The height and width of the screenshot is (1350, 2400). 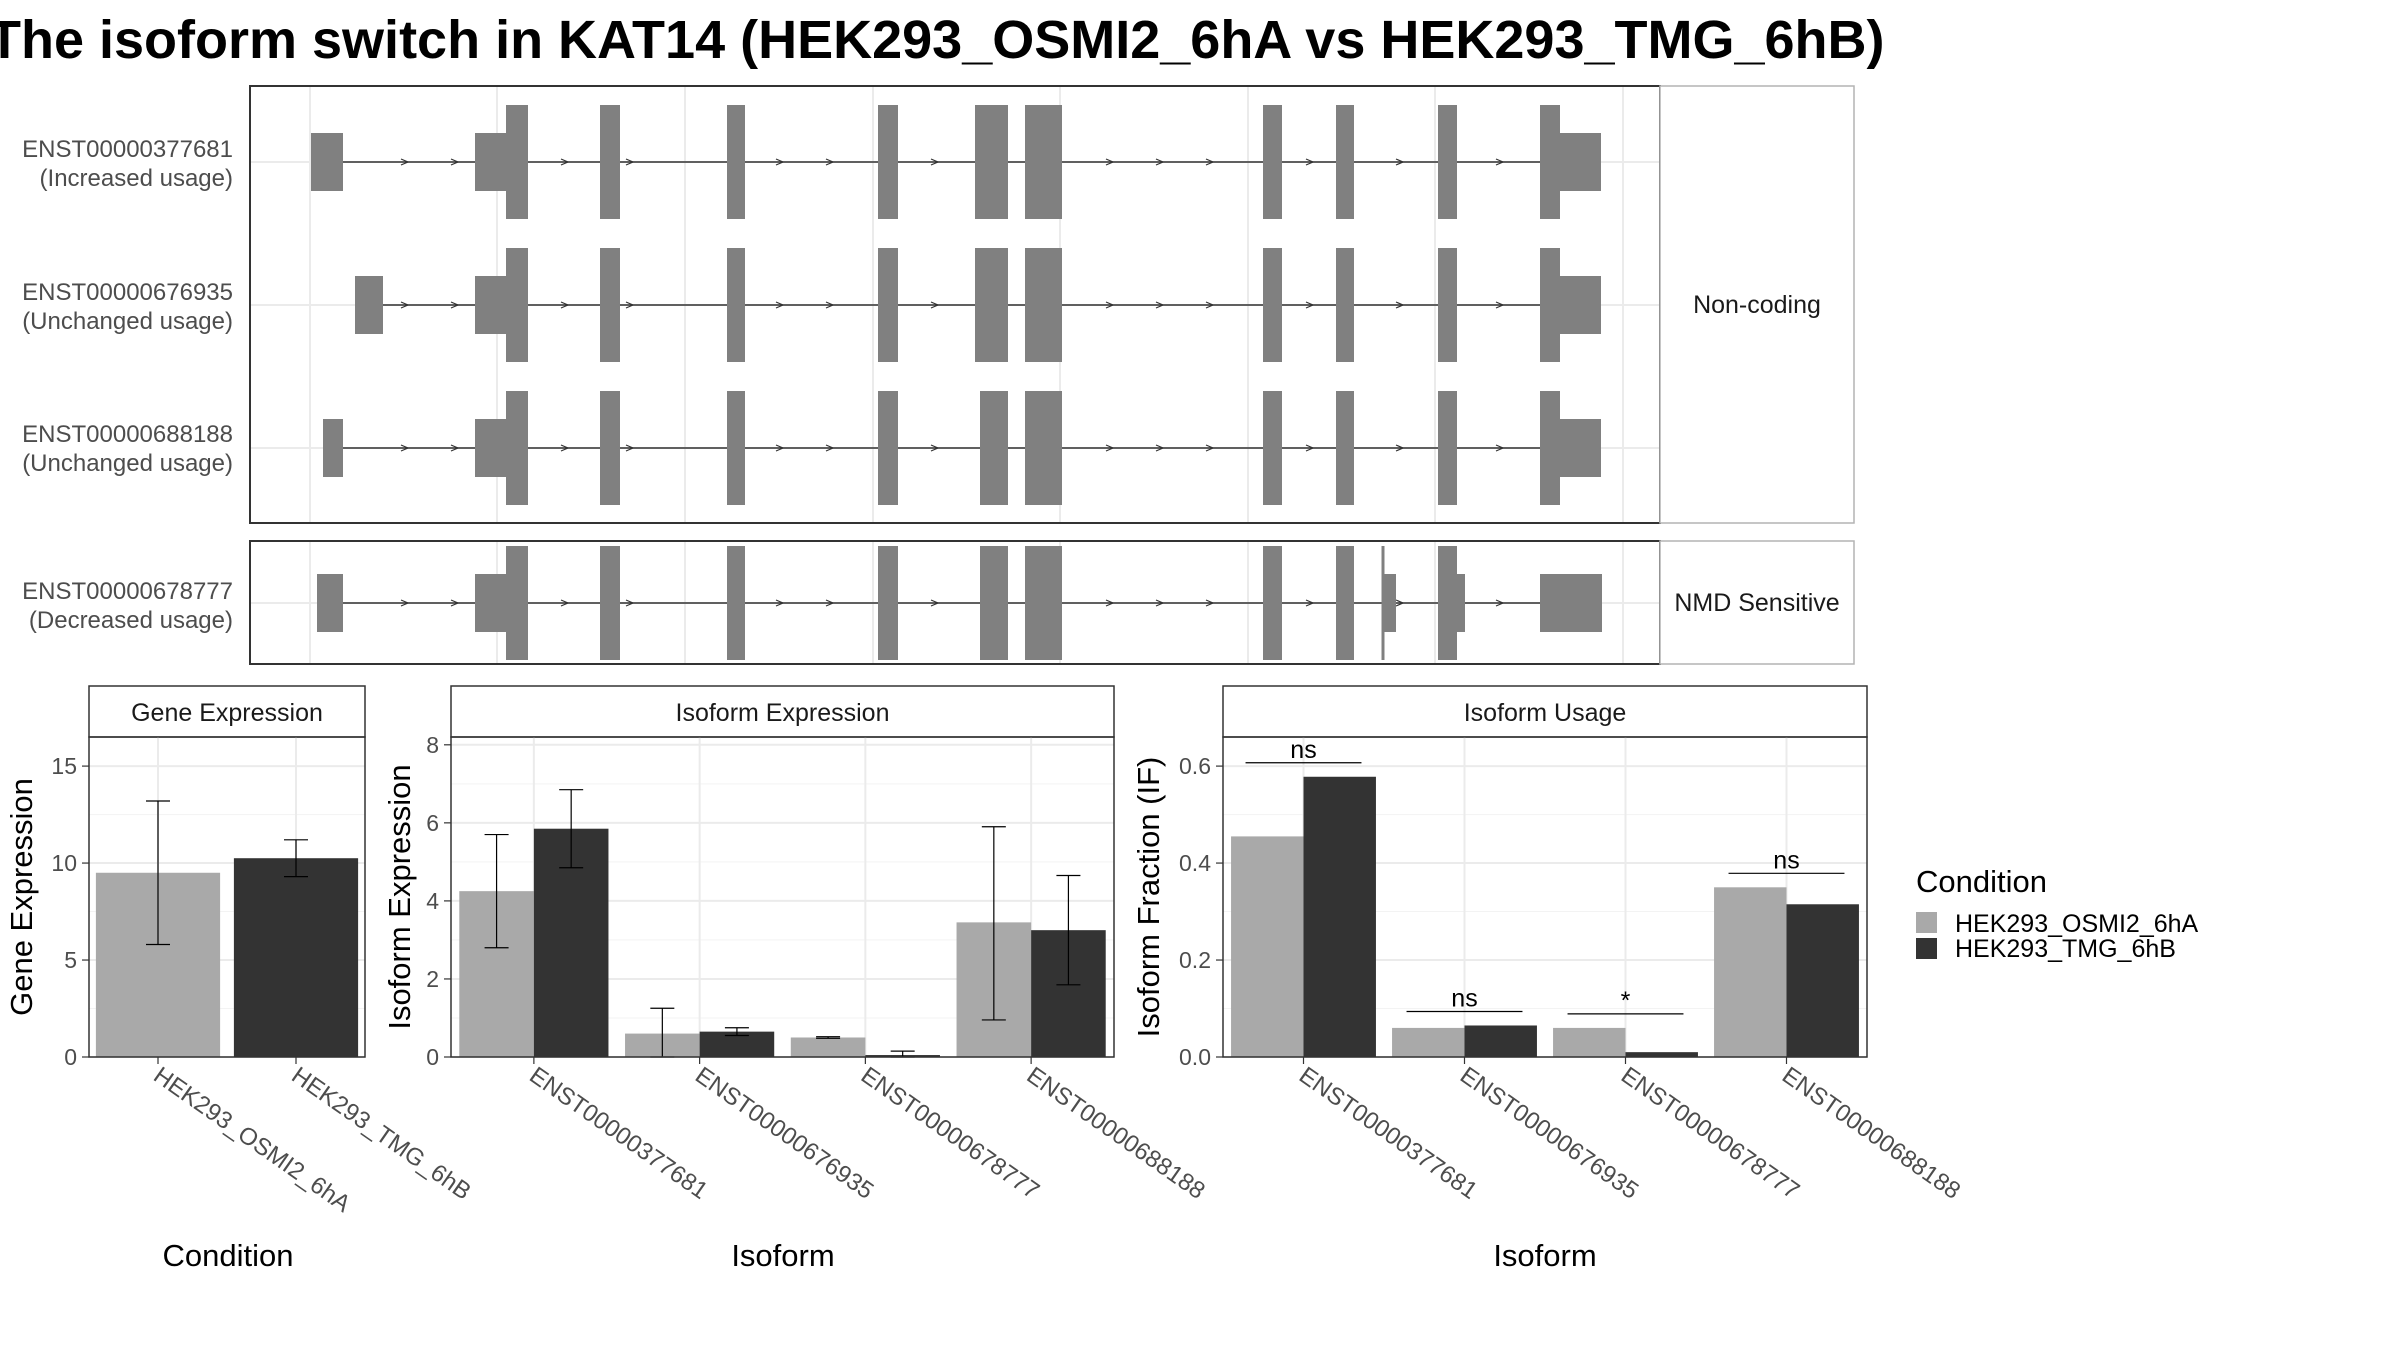 I want to click on y-tick-label: 4, so click(x=432, y=901).